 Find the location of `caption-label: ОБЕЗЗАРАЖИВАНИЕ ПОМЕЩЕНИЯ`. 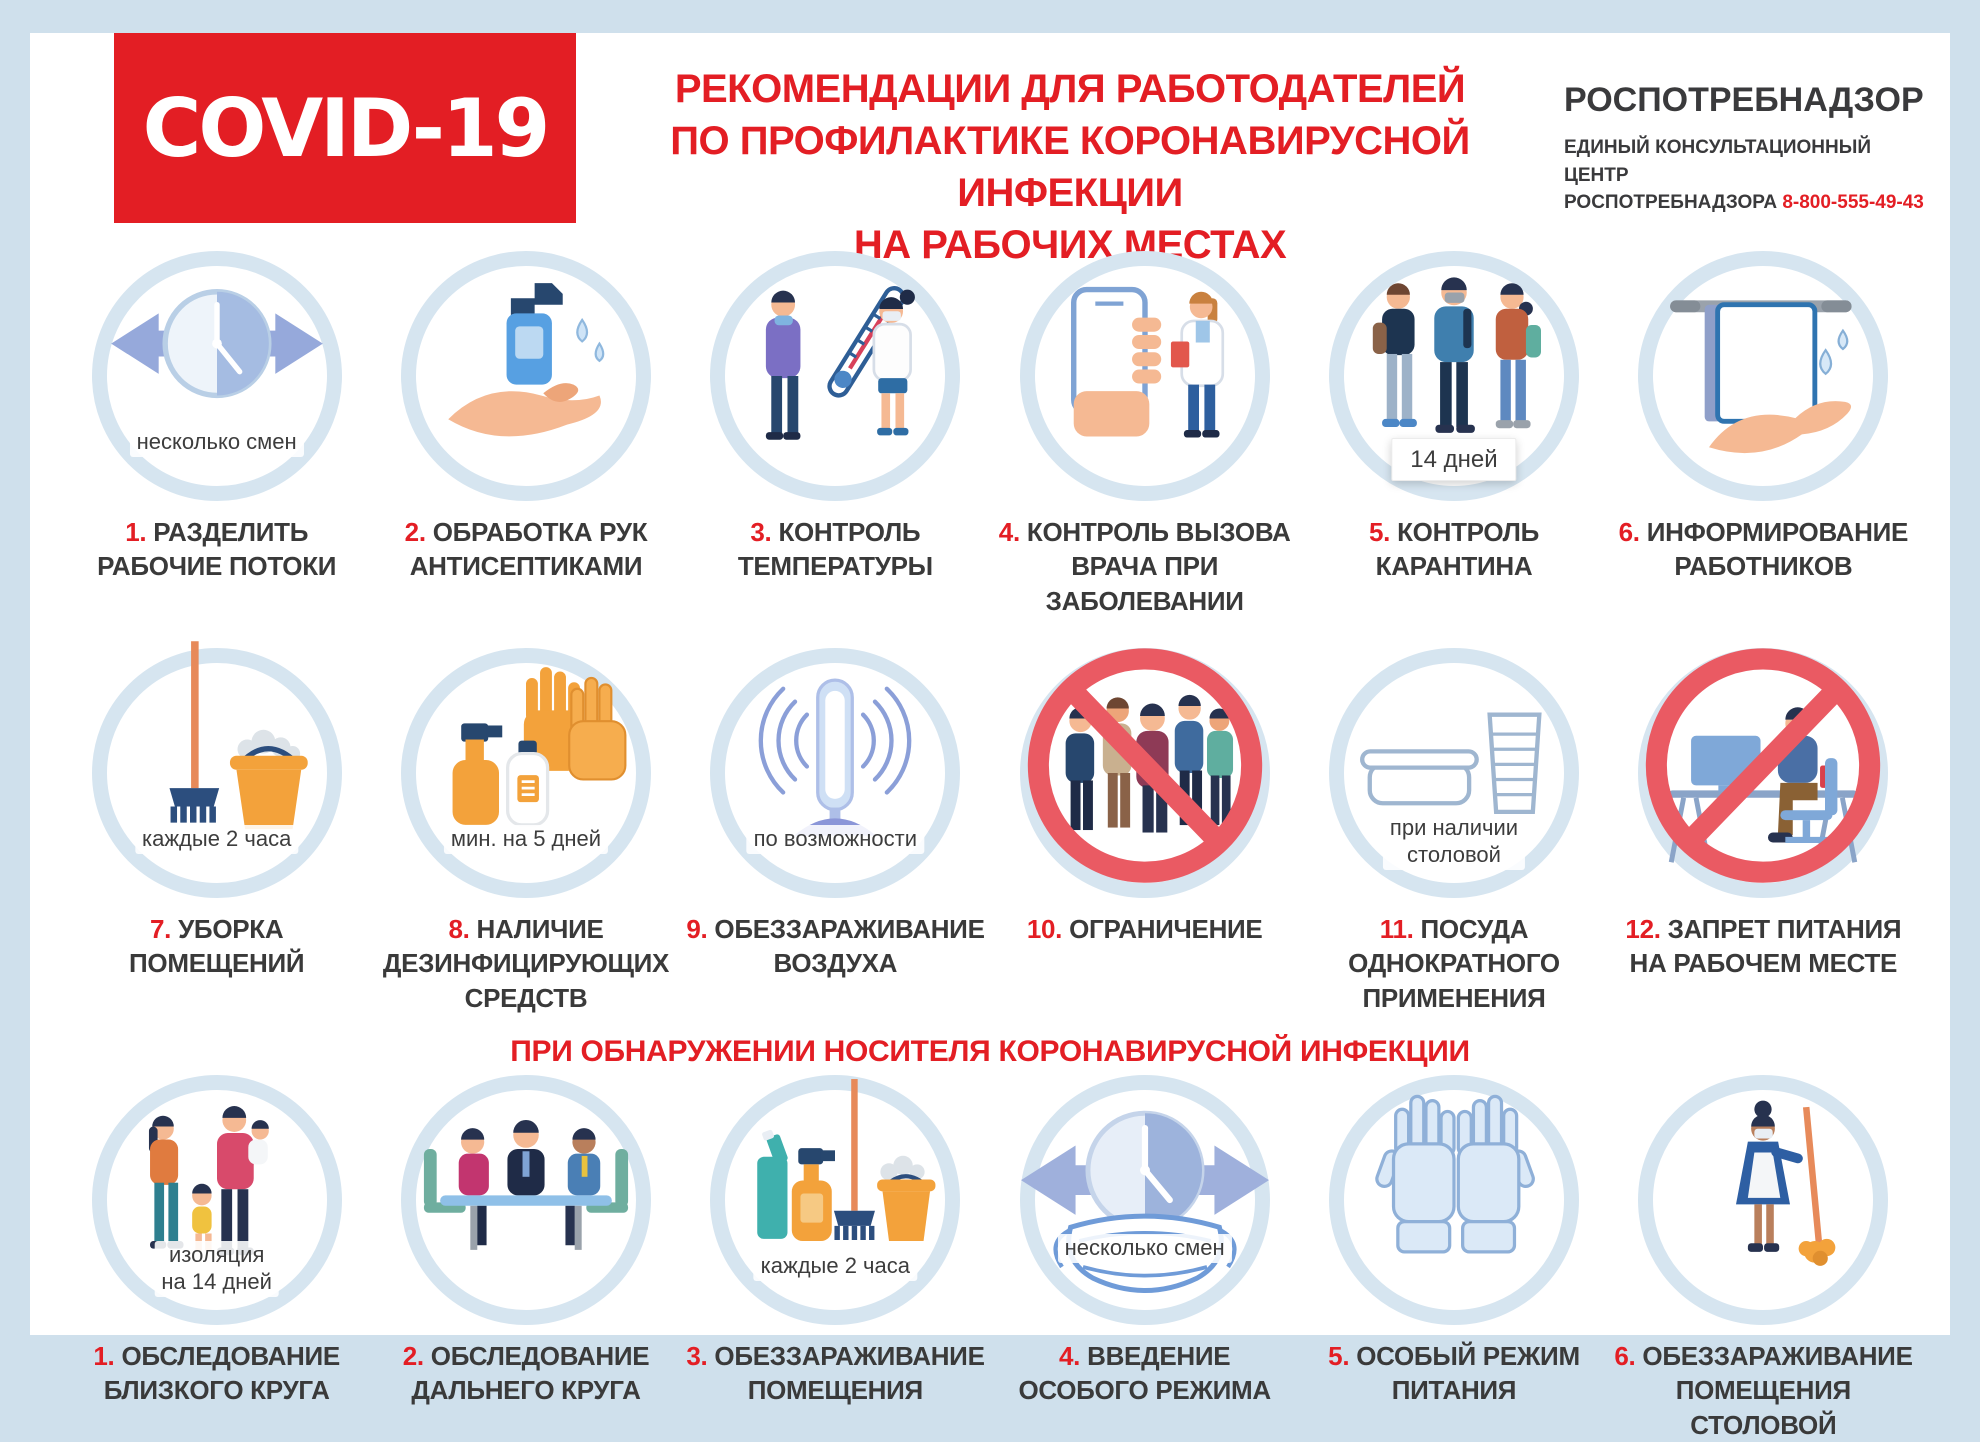

caption-label: ОБЕЗЗАРАЖИВАНИЕ ПОМЕЩЕНИЯ is located at coordinates (849, 1373).